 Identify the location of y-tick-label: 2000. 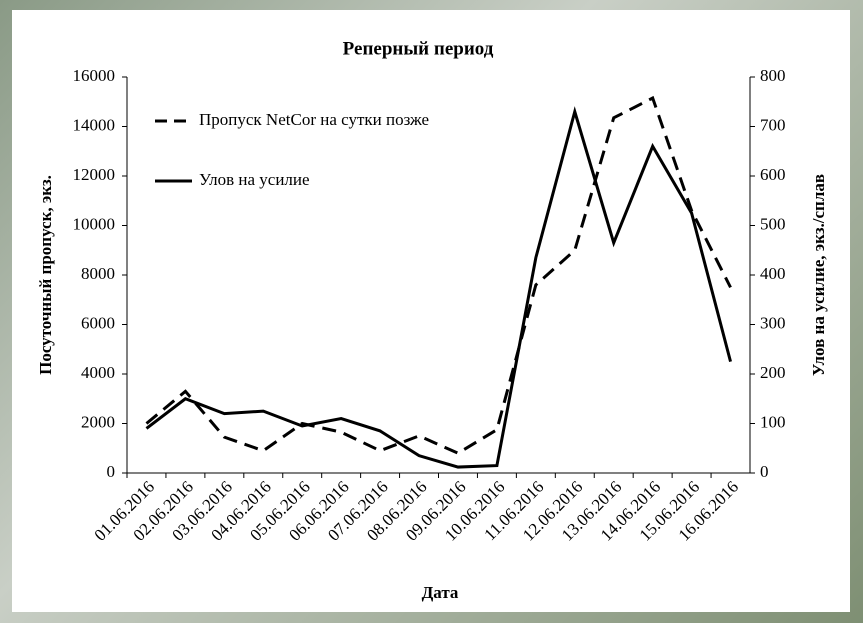
(98, 421).